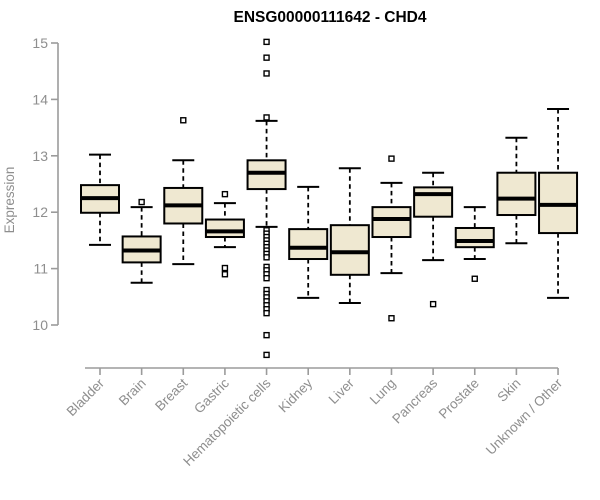  What do you see at coordinates (383, 392) in the screenshot?
I see `x-tick-label: Lung` at bounding box center [383, 392].